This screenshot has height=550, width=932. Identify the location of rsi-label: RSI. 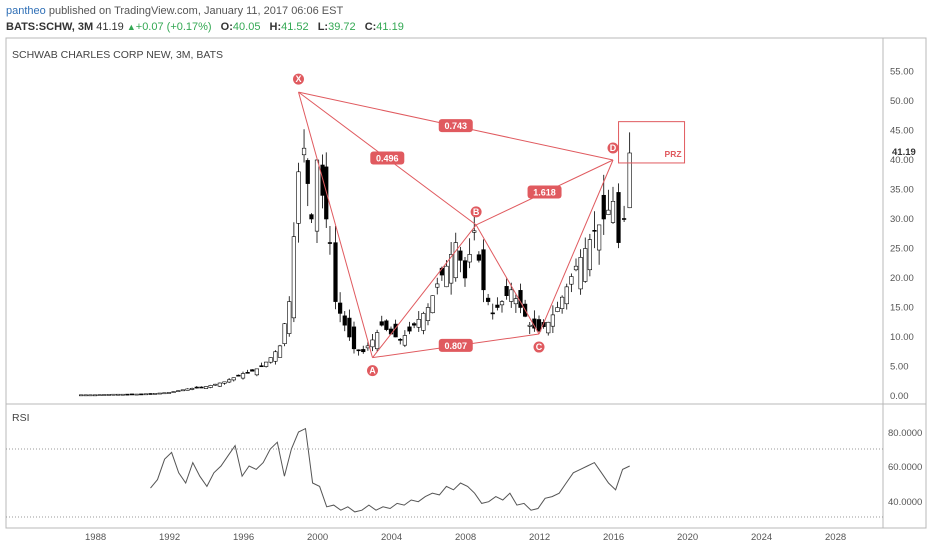
(21, 418).